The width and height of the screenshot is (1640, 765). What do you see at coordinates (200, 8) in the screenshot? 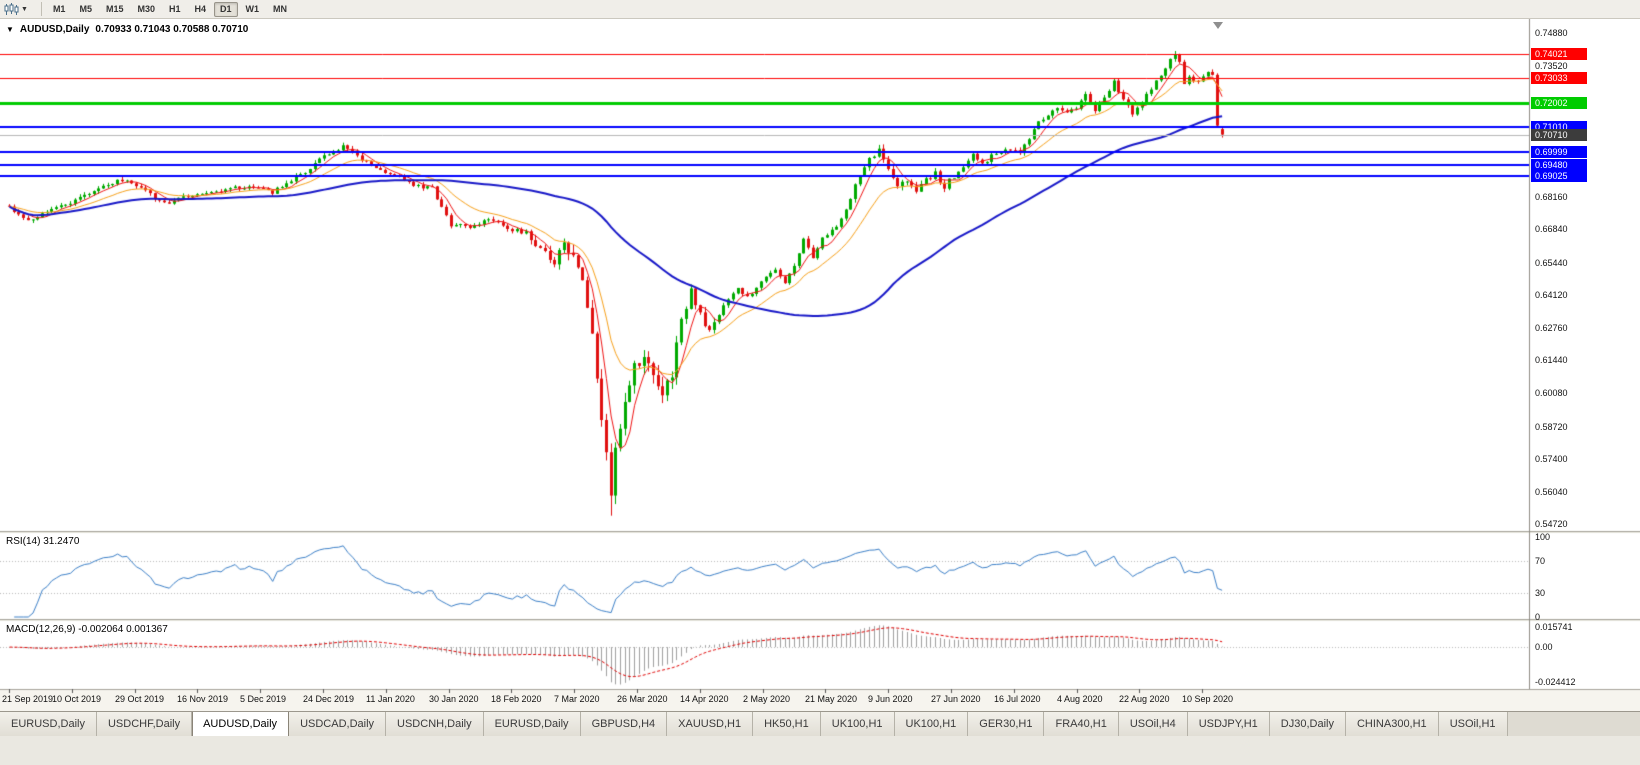
I see `timeframe-button-h4: H4` at bounding box center [200, 8].